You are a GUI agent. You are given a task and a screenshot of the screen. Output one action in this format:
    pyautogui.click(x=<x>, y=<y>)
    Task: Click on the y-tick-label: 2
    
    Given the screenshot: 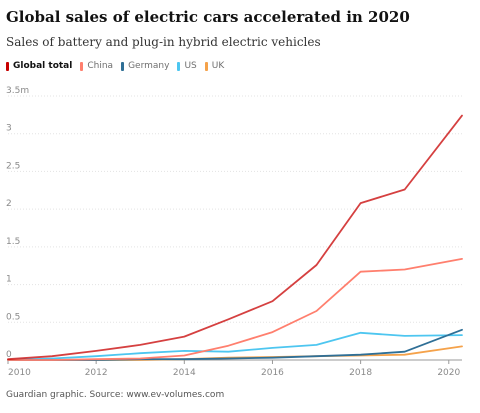 What is the action you would take?
    pyautogui.click(x=9, y=204)
    